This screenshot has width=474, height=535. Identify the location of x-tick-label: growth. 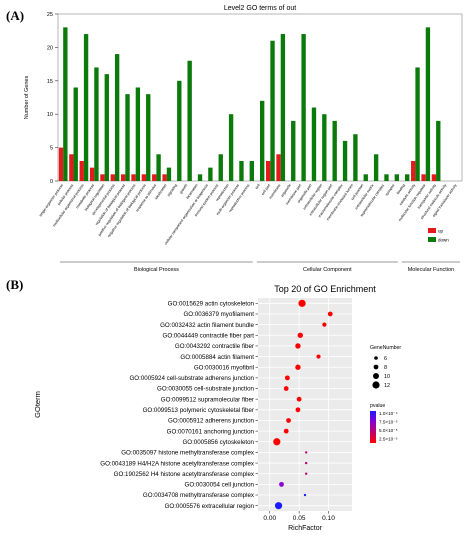
(183, 188).